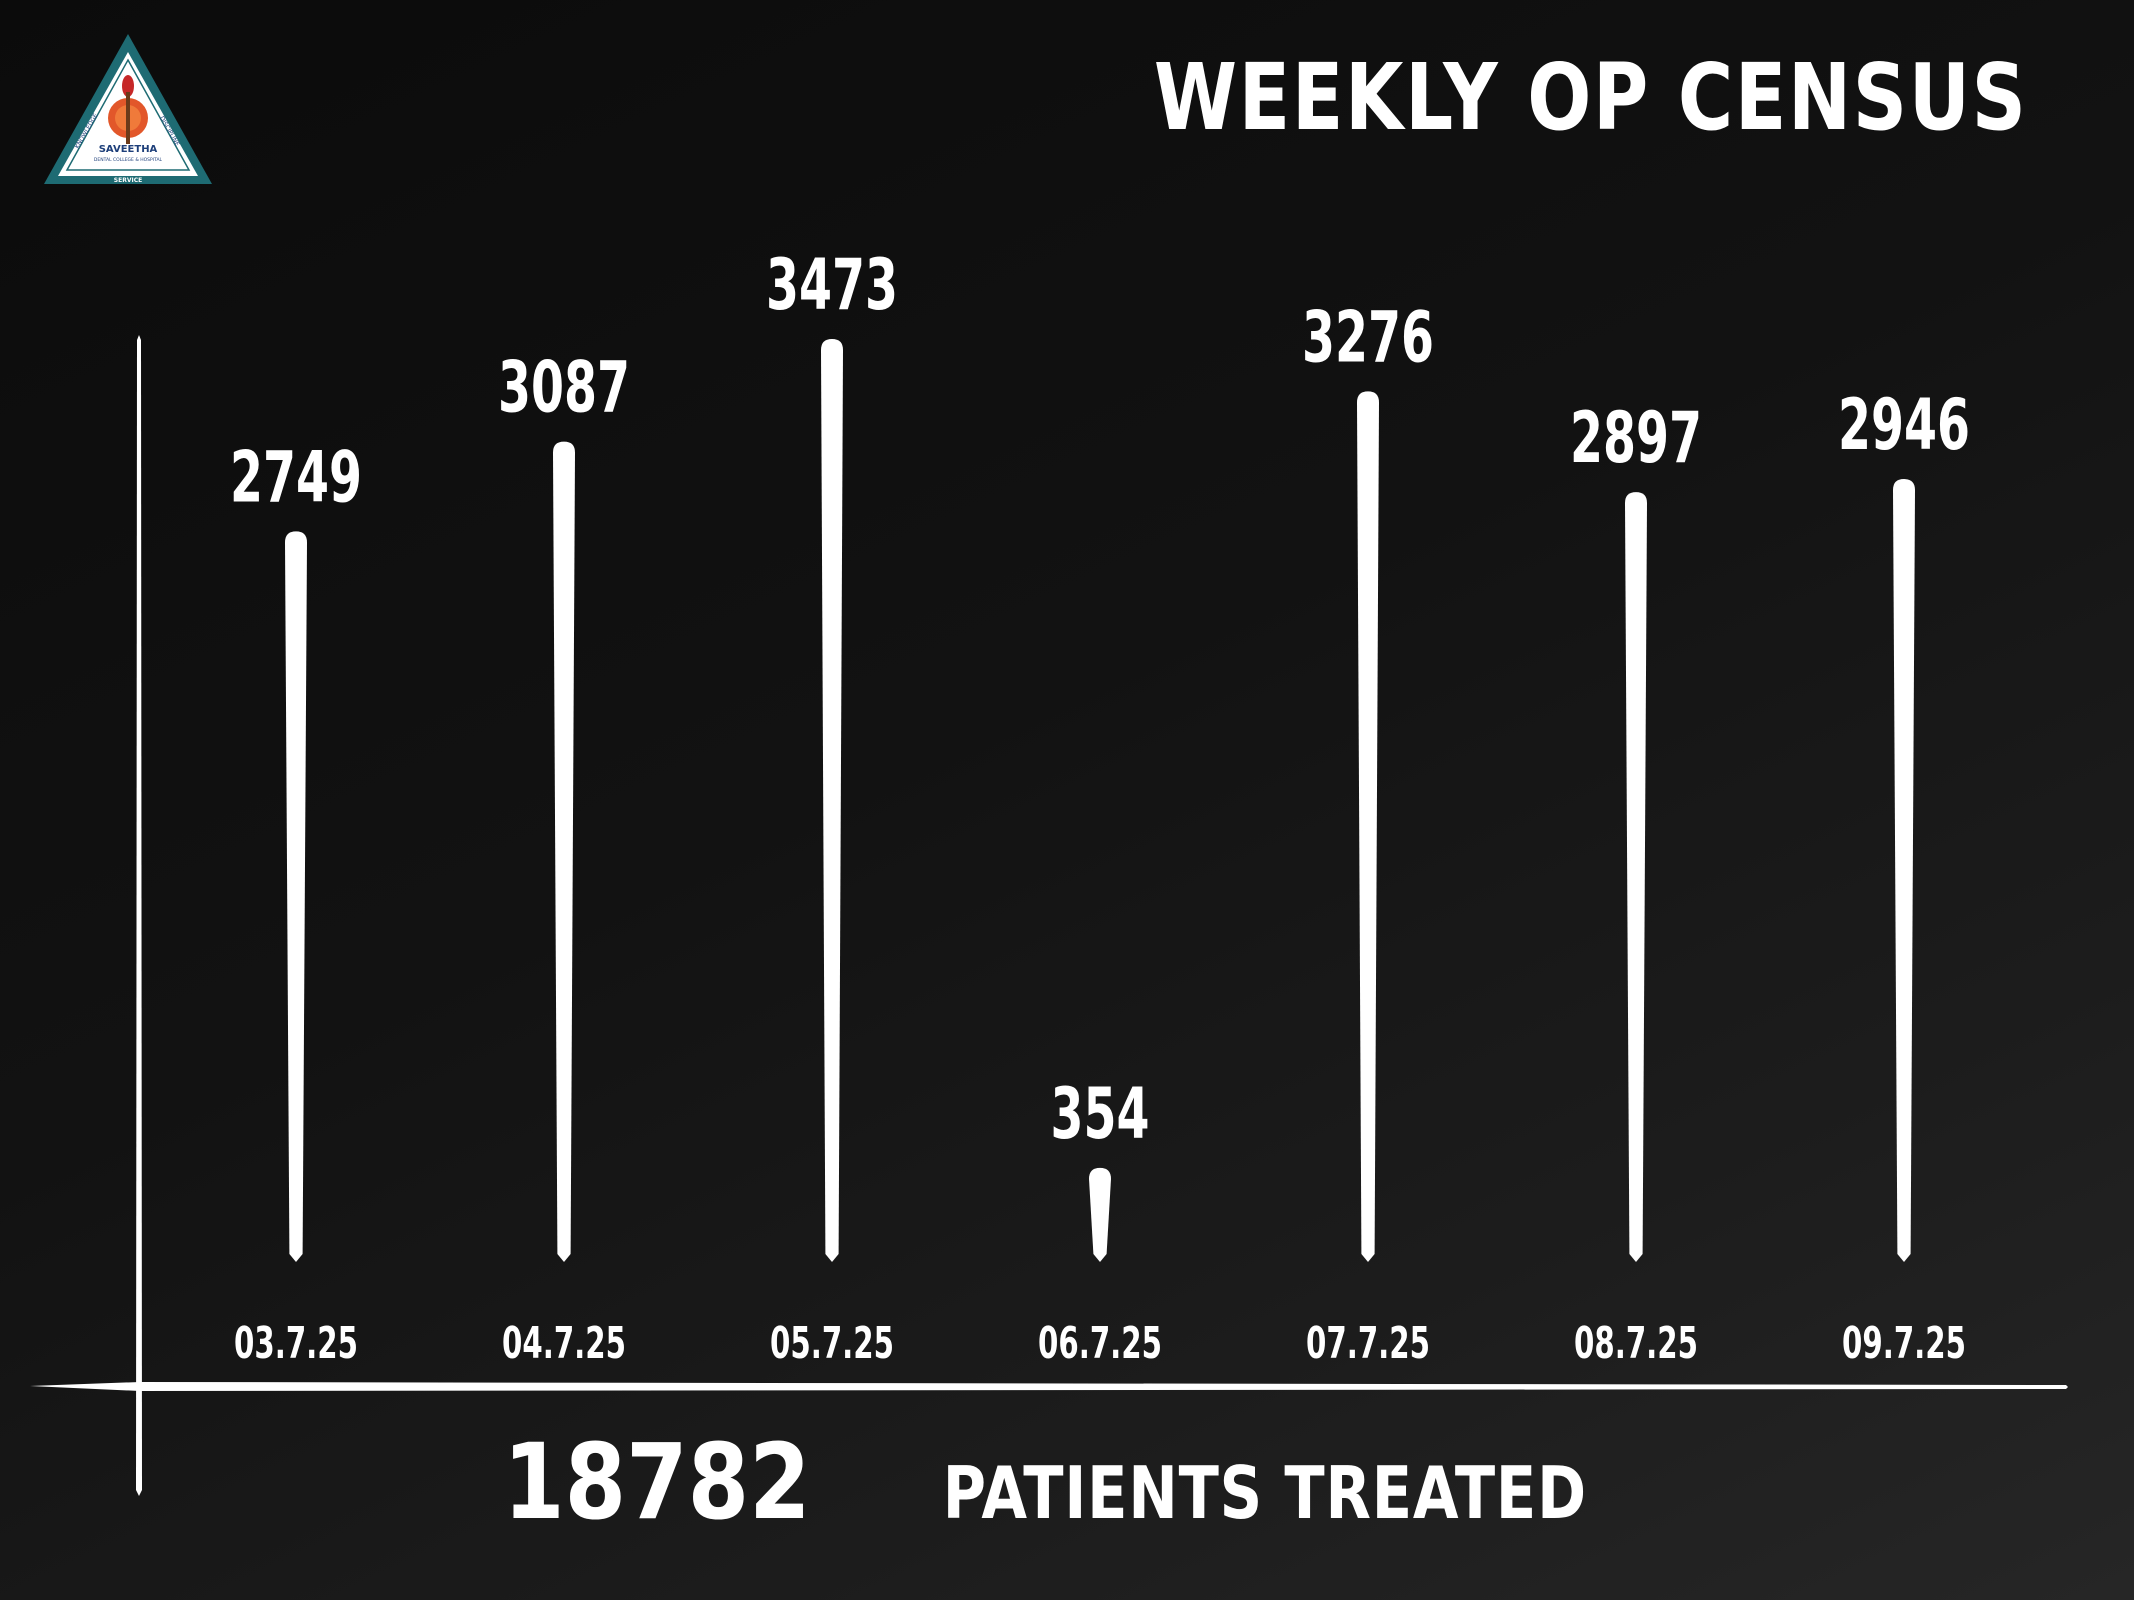  I want to click on x-tick-label: 07.7.25, so click(1368, 1343).